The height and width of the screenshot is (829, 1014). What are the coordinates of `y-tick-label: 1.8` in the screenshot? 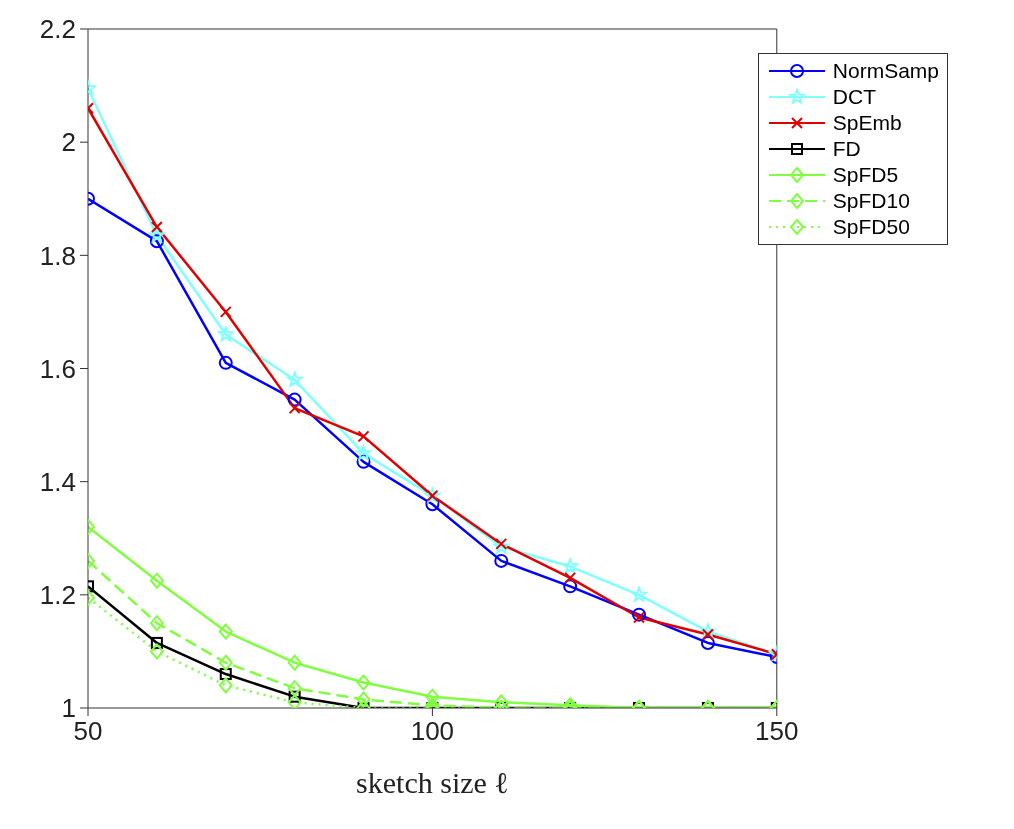 It's located at (57, 255).